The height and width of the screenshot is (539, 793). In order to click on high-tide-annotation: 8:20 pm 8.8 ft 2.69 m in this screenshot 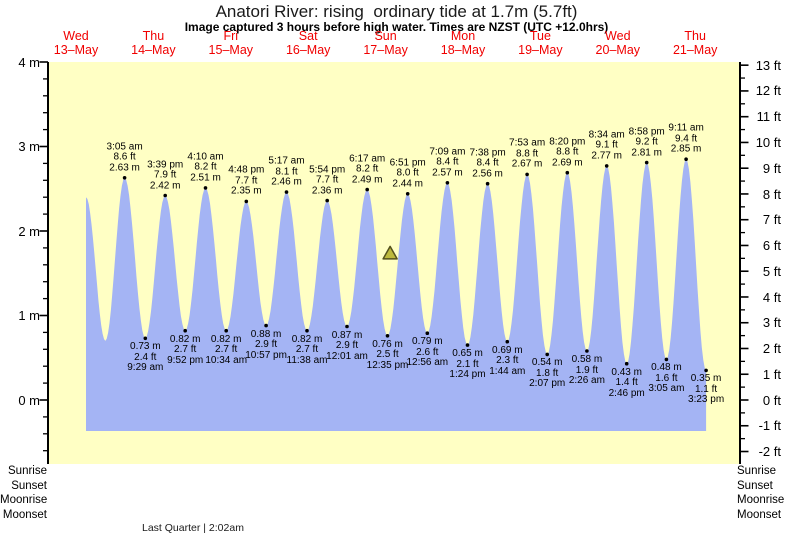, I will do `click(567, 153)`.